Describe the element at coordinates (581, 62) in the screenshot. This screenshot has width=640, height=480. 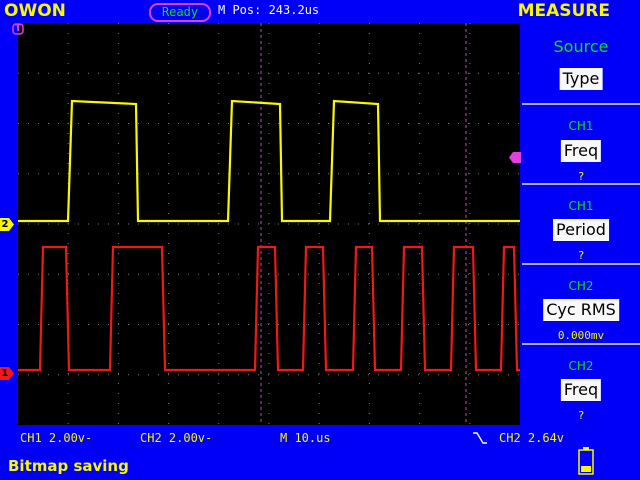
I see `menu-source-type: Source Type` at that location.